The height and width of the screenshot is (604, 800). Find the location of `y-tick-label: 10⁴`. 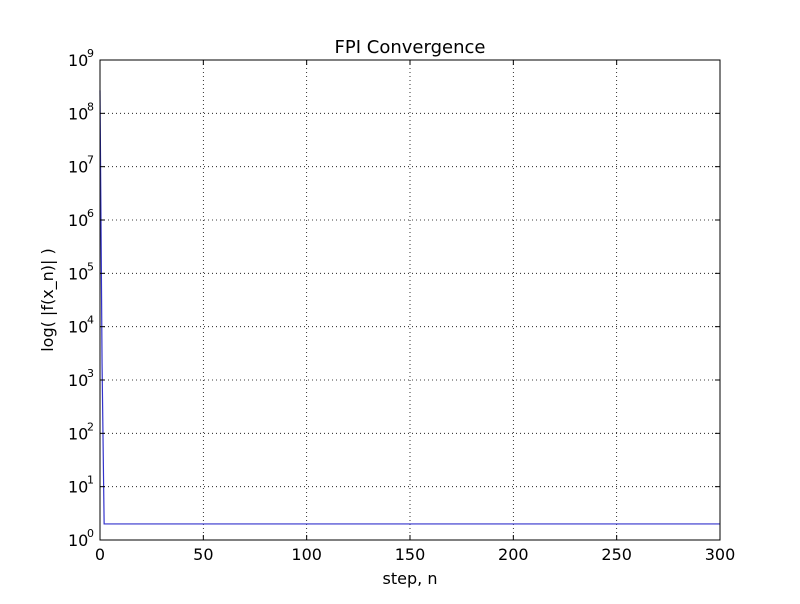

y-tick-label: 10⁴ is located at coordinates (81, 325).